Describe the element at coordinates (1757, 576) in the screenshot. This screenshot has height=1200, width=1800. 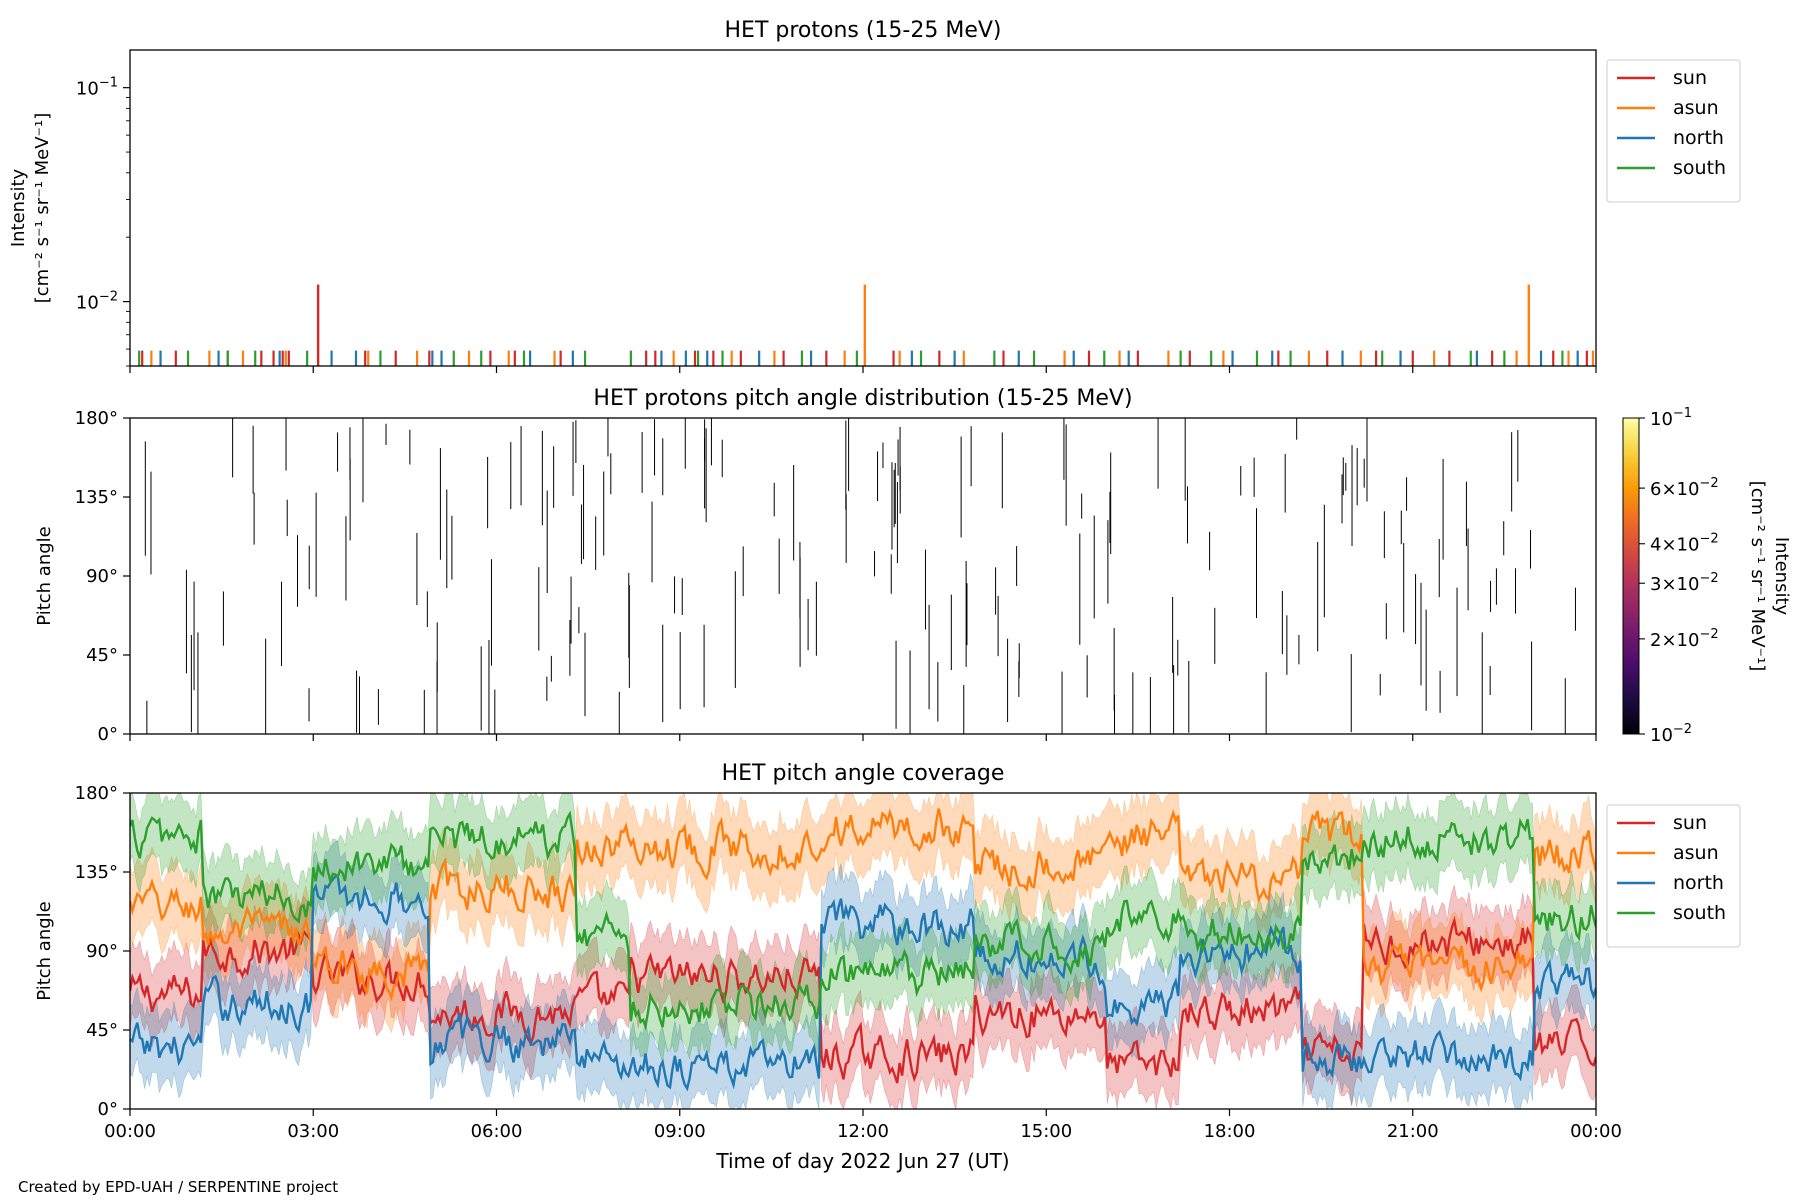
I see `colorbar-label-line2: [cm⁻² s⁻¹ sr⁻¹ MeV⁻¹]` at that location.